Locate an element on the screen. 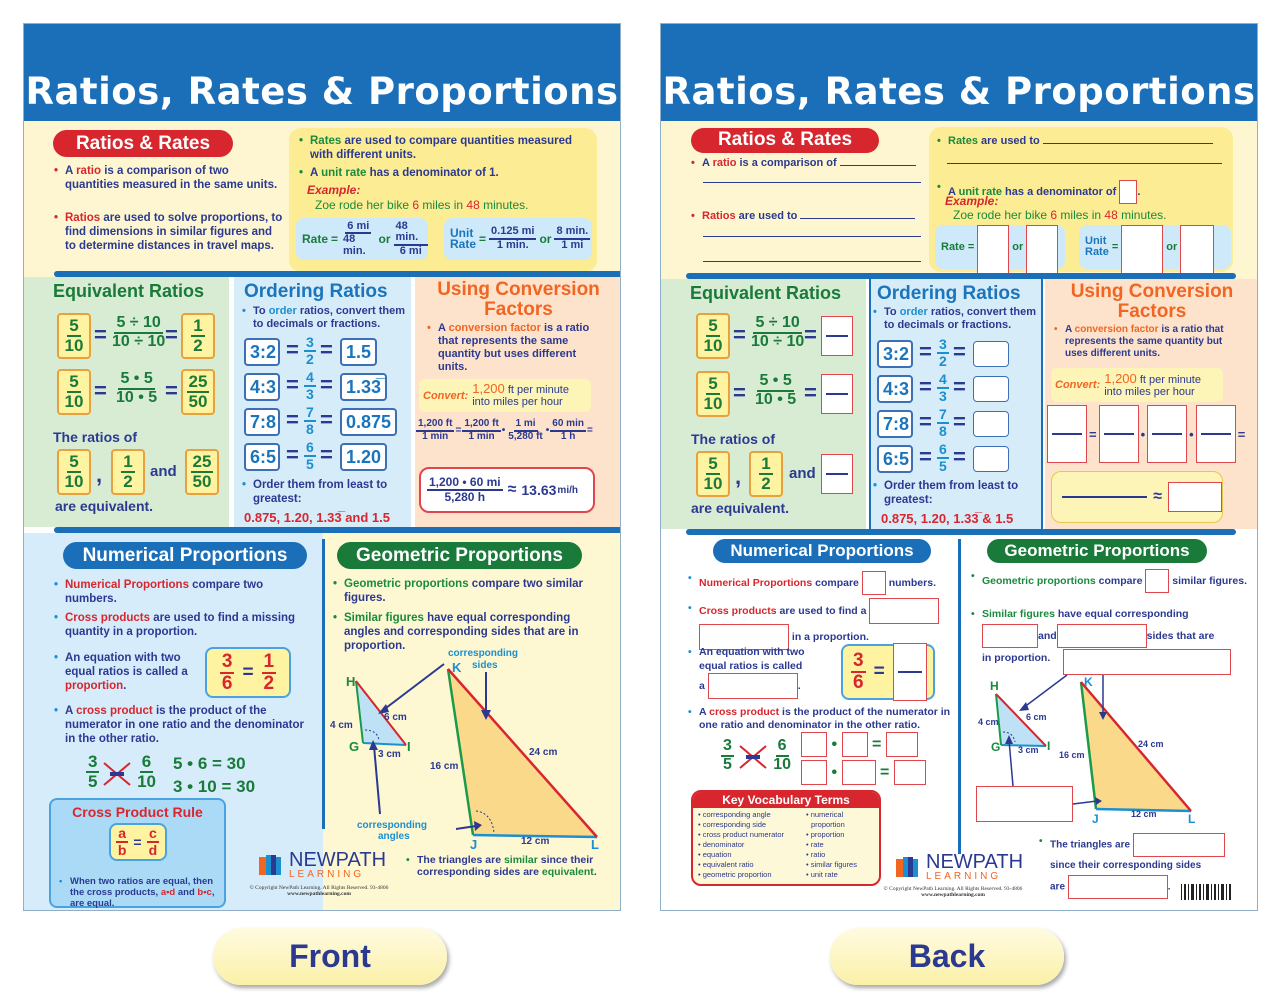 This screenshot has height=1000, width=1280. text-run: Numerical Proportions is located at coordinates (756, 582).